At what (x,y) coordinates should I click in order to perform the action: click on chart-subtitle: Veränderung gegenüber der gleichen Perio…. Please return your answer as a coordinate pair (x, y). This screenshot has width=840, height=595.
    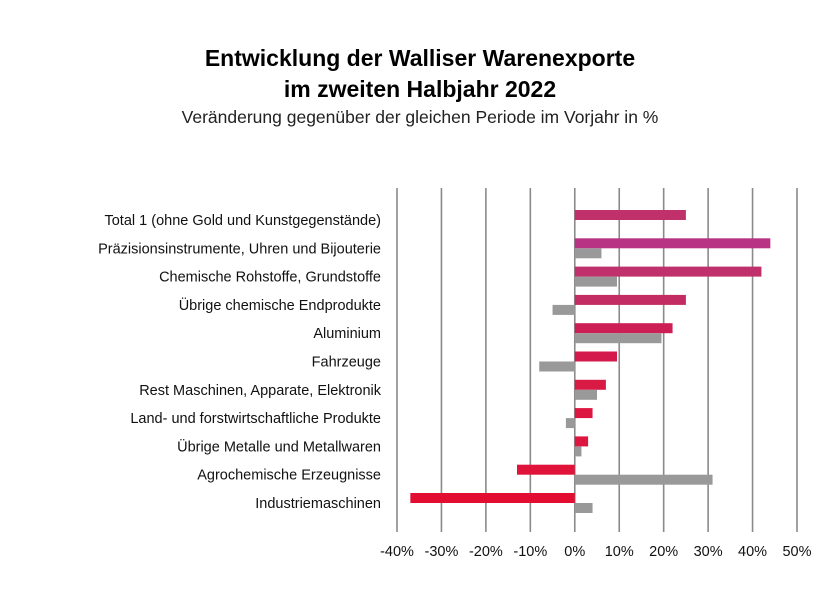
    Looking at the image, I should click on (420, 117).